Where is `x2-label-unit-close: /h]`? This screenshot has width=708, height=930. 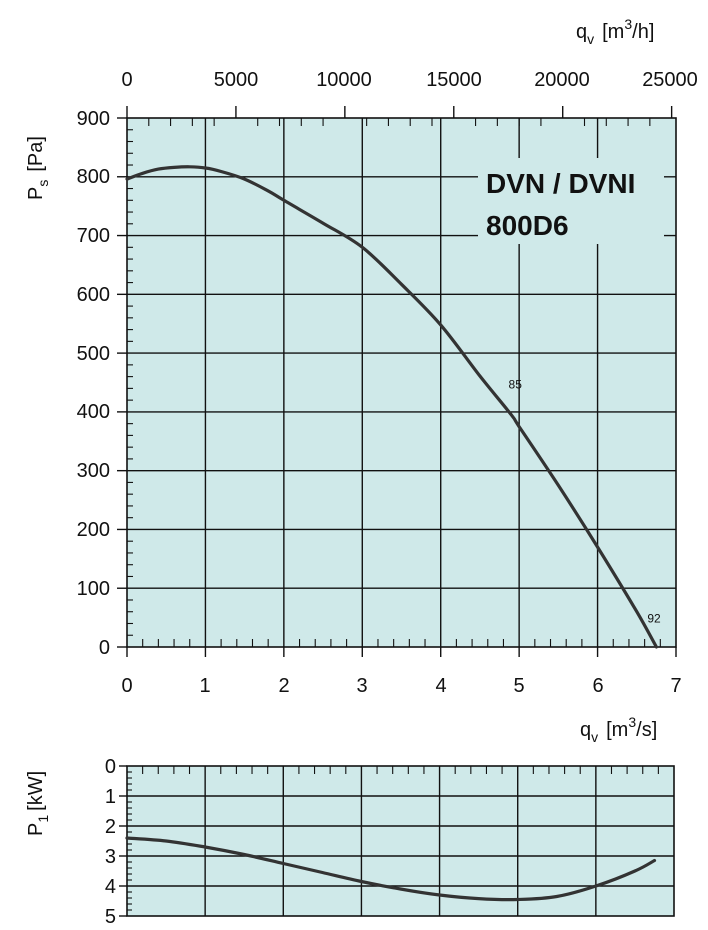 x2-label-unit-close: /h] is located at coordinates (643, 32).